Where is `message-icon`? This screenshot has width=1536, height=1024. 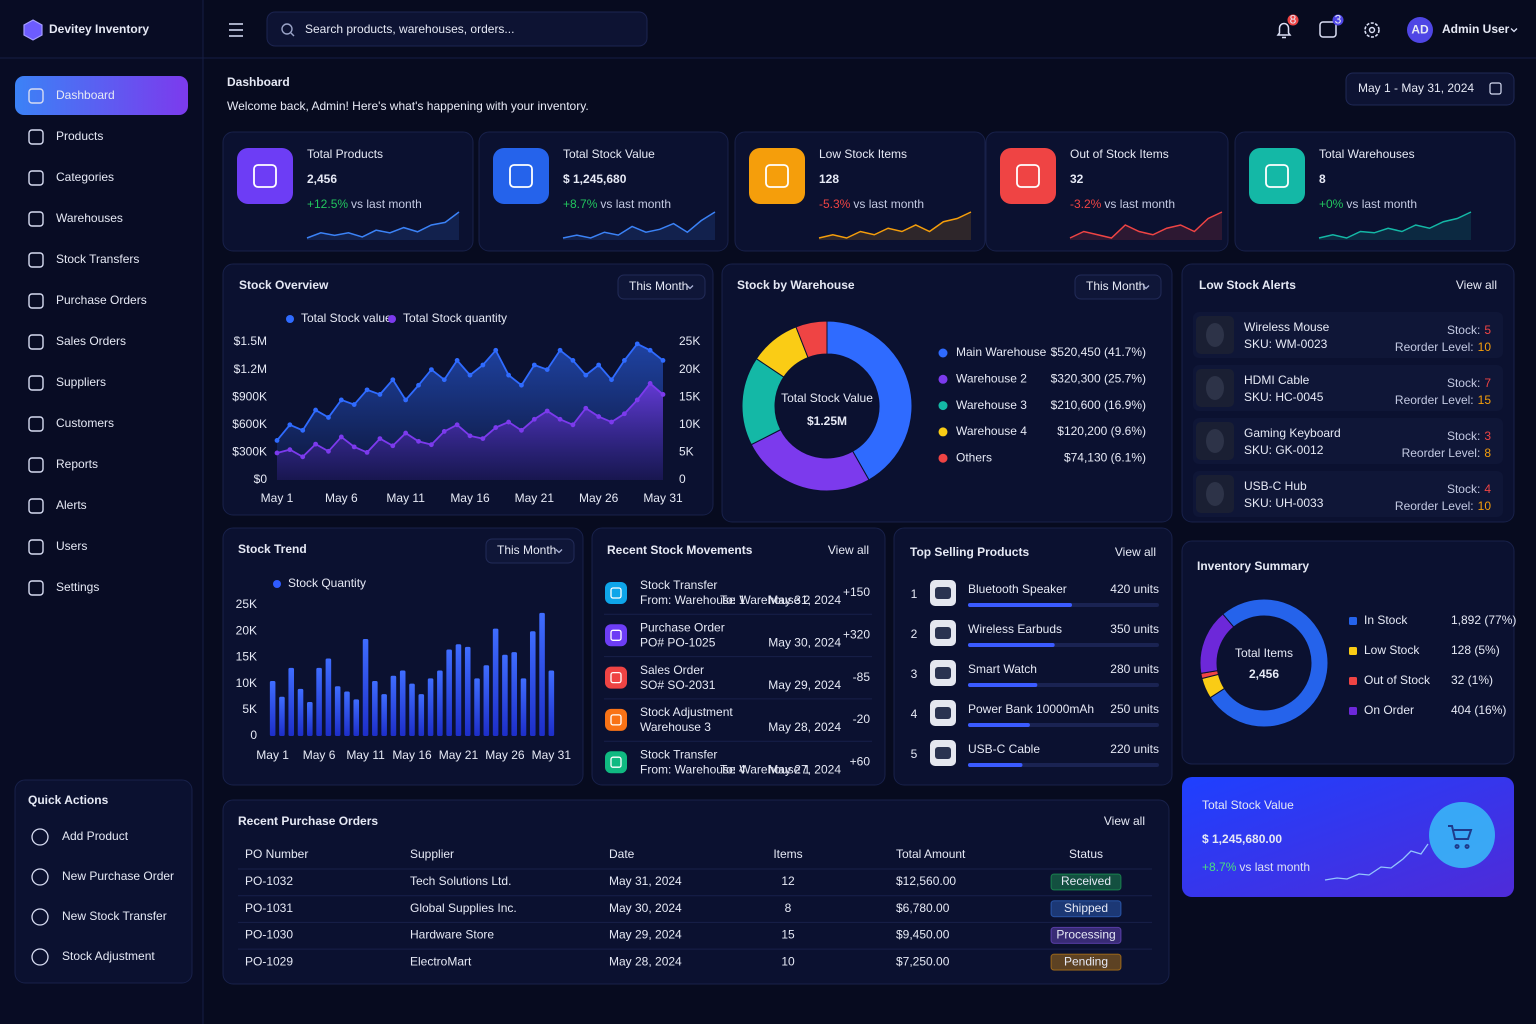 message-icon is located at coordinates (1328, 29).